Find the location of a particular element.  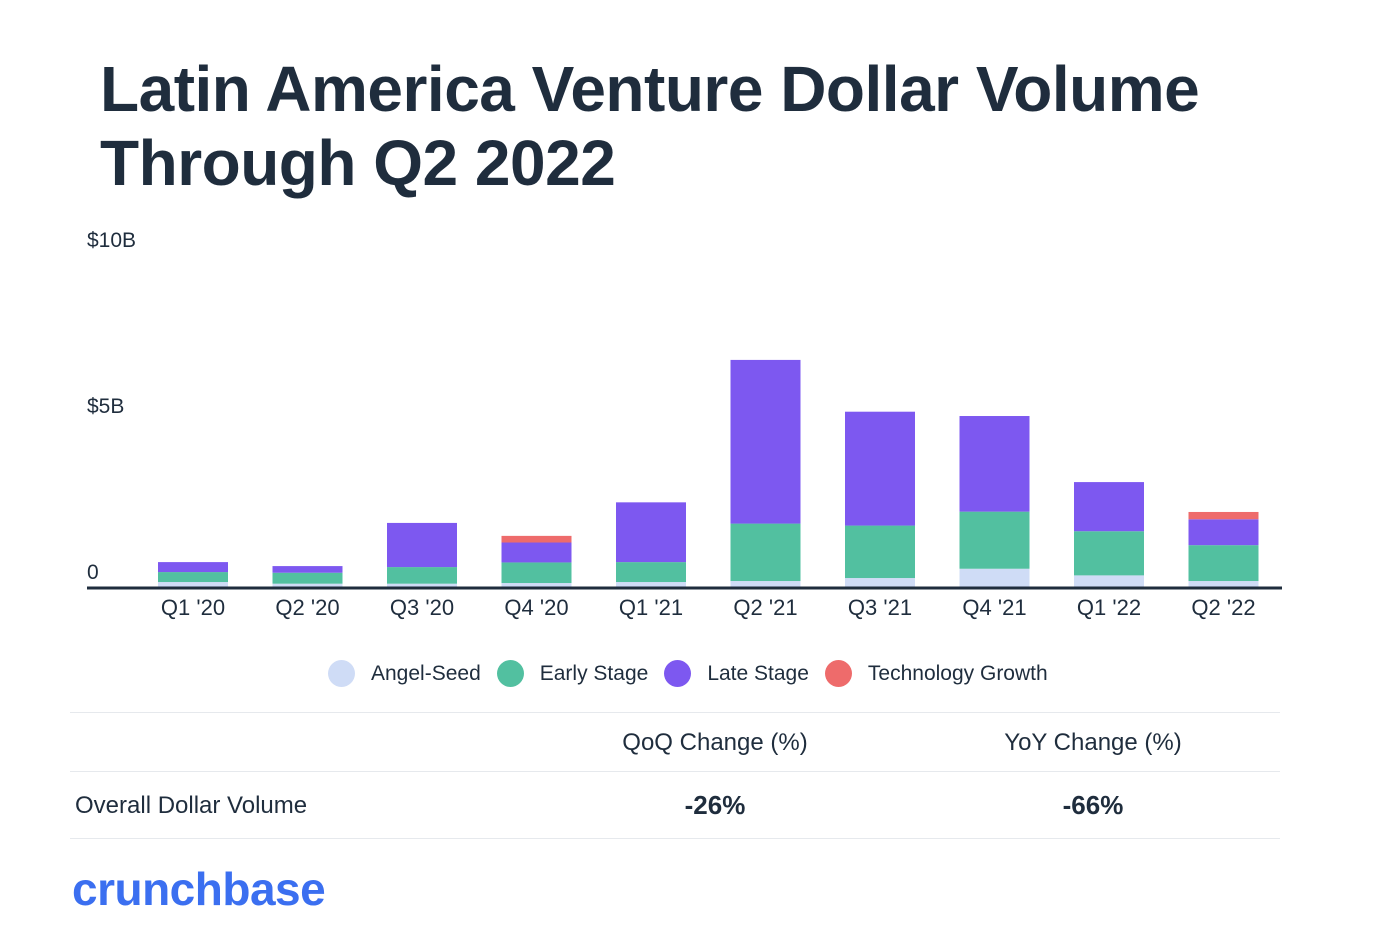

title-line-1: Latin America Venture Dollar Volume is located at coordinates (650, 89).